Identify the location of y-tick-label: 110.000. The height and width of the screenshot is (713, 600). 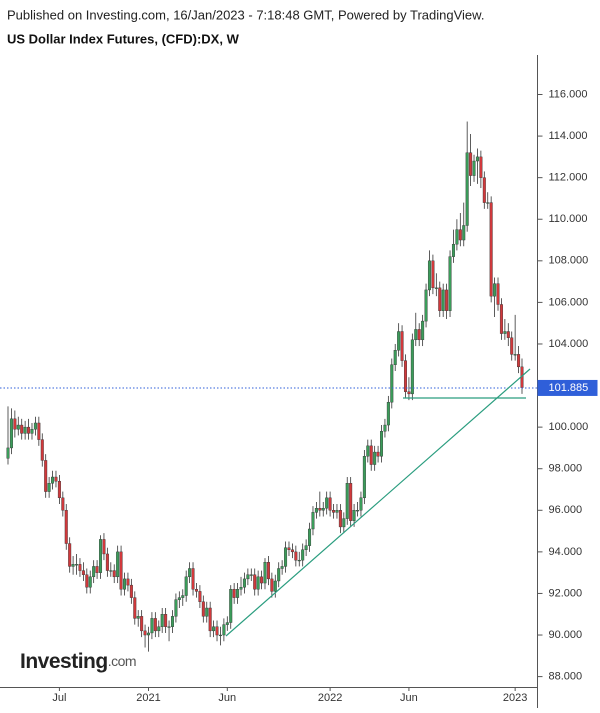
(568, 219).